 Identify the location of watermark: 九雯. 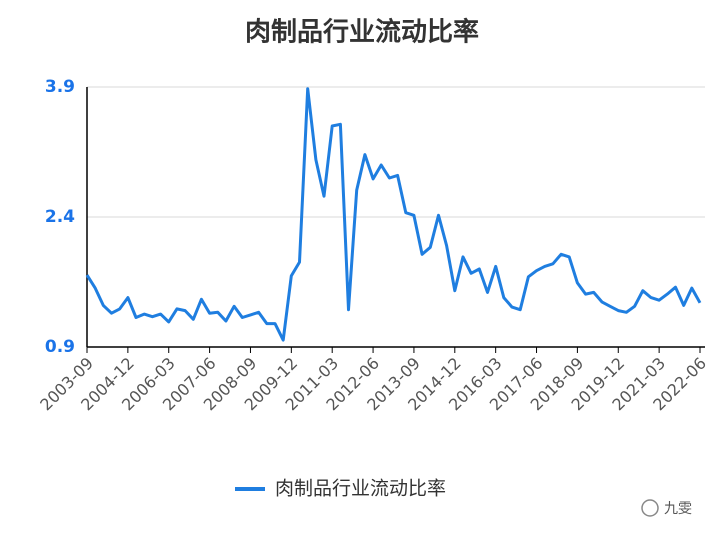
(666, 508).